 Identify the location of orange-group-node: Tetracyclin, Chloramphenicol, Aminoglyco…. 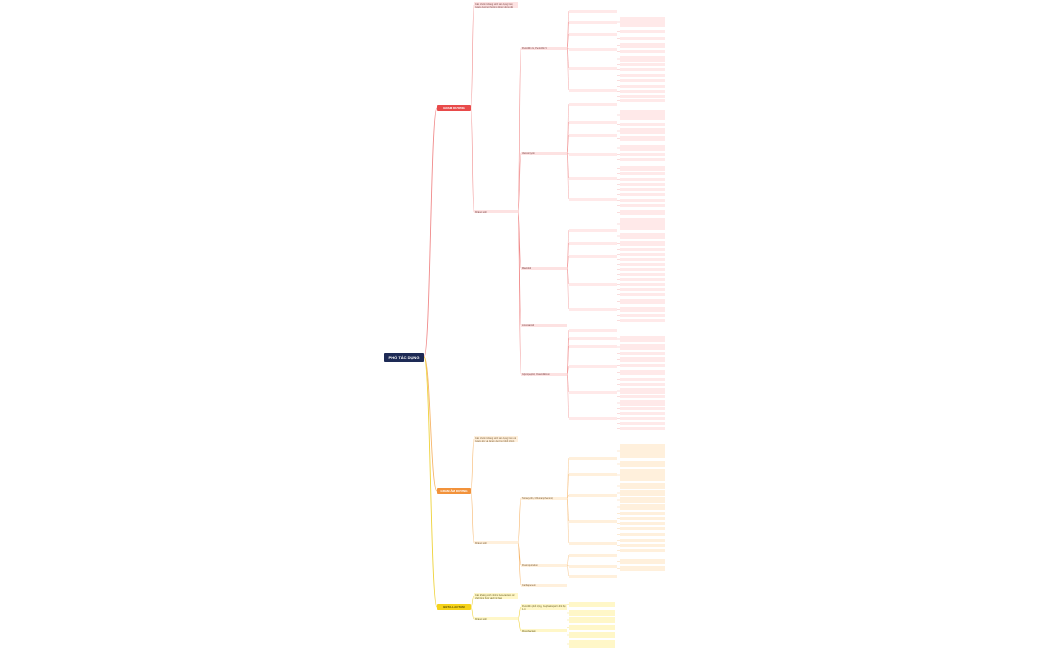
(544, 498).